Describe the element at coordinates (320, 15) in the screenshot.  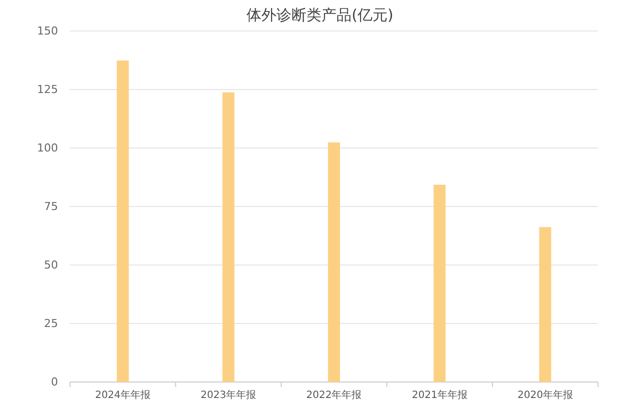
I see `chart-title: 体外诊断类产品(亿元)` at that location.